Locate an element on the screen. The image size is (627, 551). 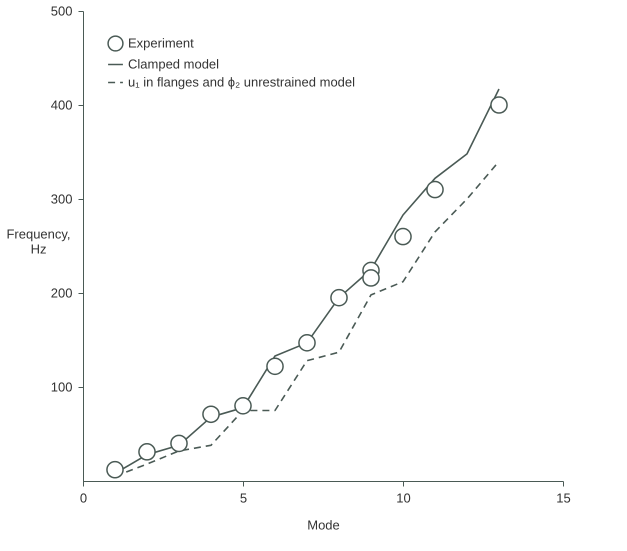
y-tick-label: 400 is located at coordinates (61, 105).